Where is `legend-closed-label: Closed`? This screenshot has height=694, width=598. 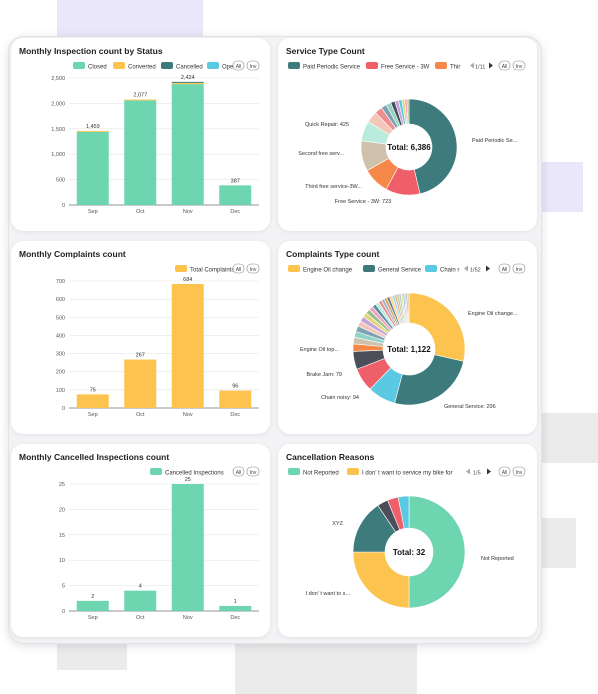
legend-closed-label: Closed is located at coordinates (97, 68).